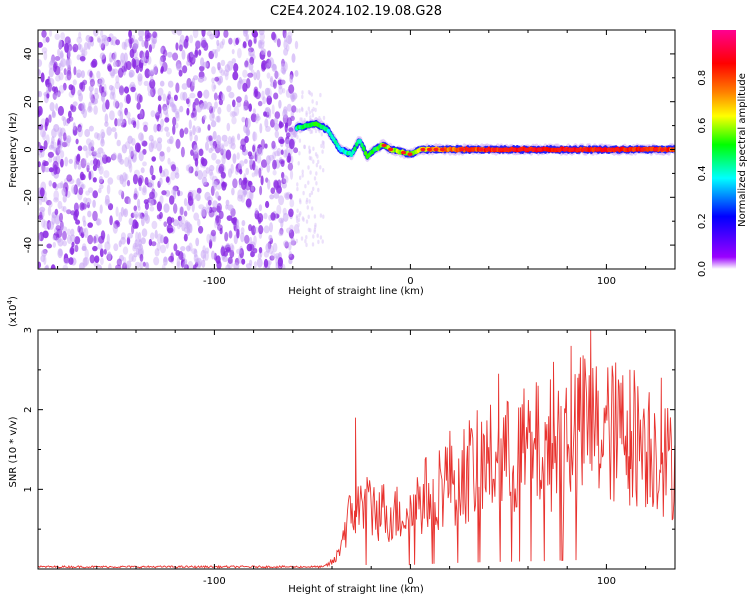 This screenshot has width=750, height=600. What do you see at coordinates (410, 281) in the screenshot?
I see `x-tick-label: 0` at bounding box center [410, 281].